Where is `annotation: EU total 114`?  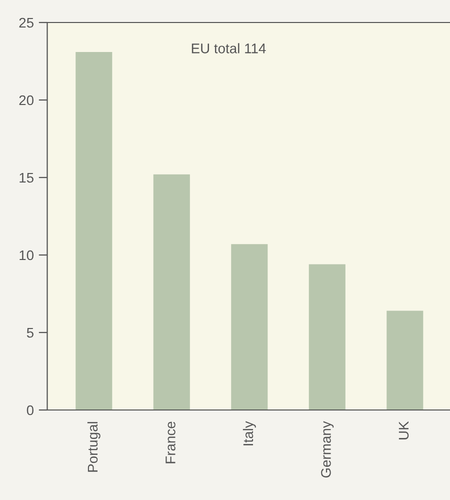
annotation: EU total 114 is located at coordinates (229, 48).